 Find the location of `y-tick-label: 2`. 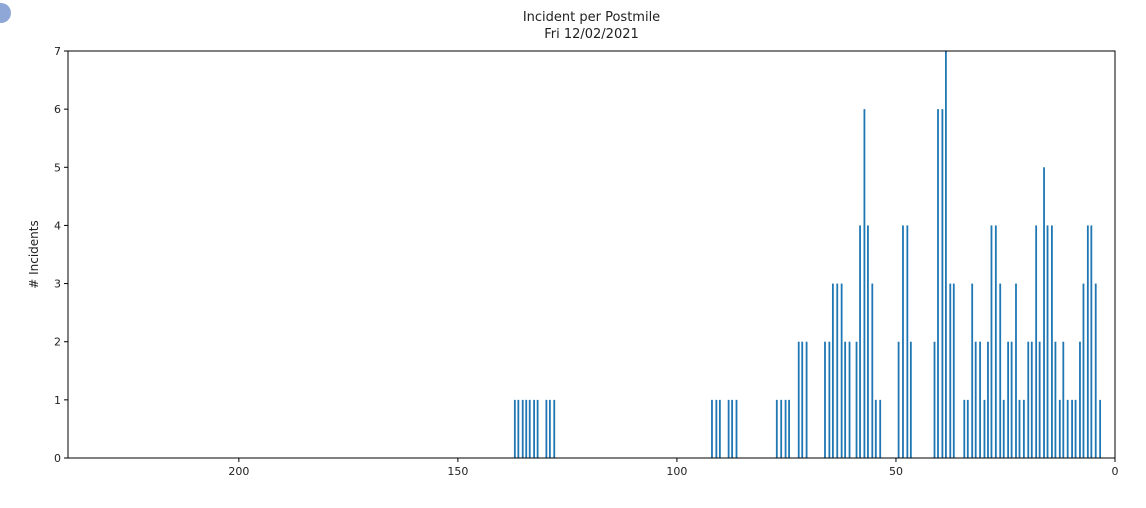

y-tick-label: 2 is located at coordinates (57, 342).